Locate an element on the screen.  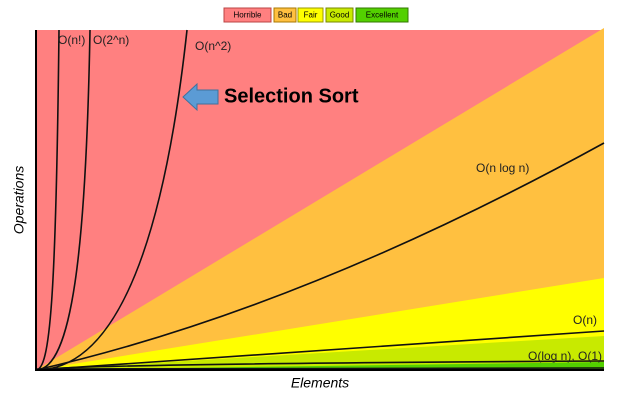
curve-linear is located at coordinates (320, 350).